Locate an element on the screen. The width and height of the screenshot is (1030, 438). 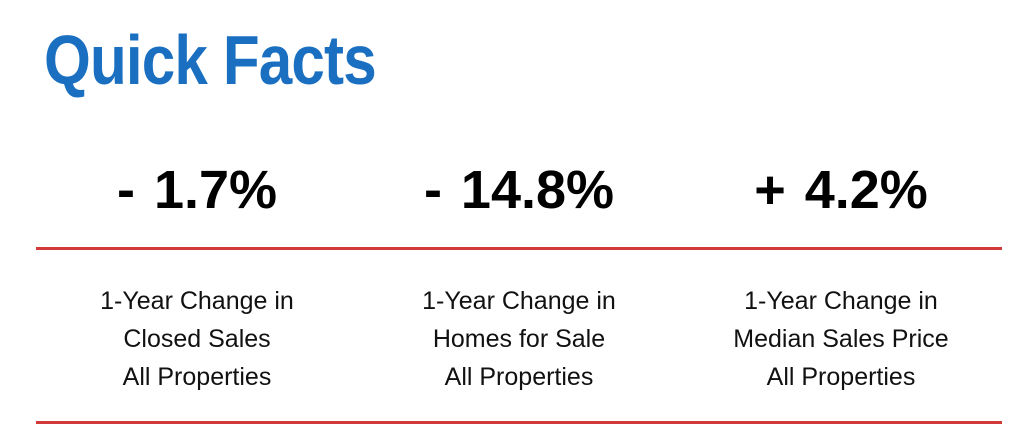
stat-closed-sales: - 1.7% is located at coordinates (197, 190).